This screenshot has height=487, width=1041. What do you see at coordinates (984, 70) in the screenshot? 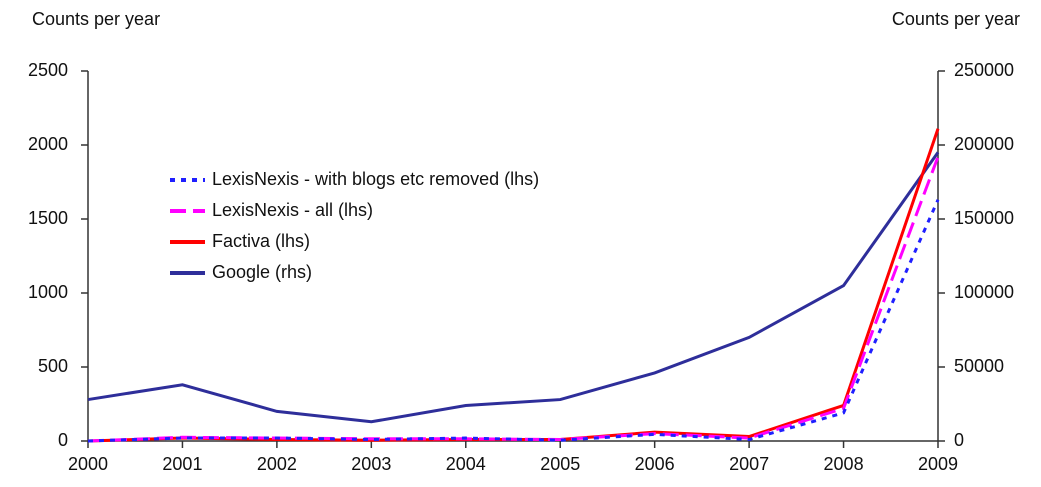
I see `y2-tick-label: 250000` at bounding box center [984, 70].